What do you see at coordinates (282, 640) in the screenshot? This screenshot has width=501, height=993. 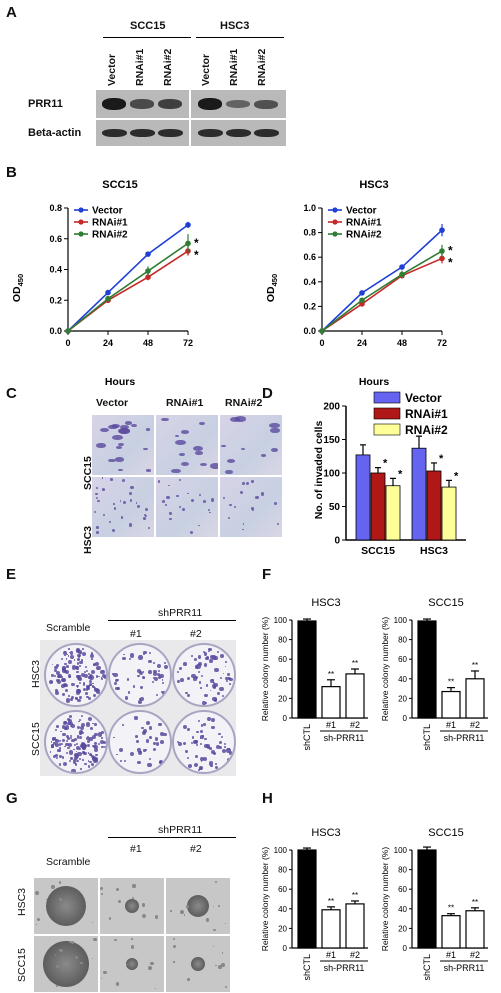 I see `y-tick-label: 80` at bounding box center [282, 640].